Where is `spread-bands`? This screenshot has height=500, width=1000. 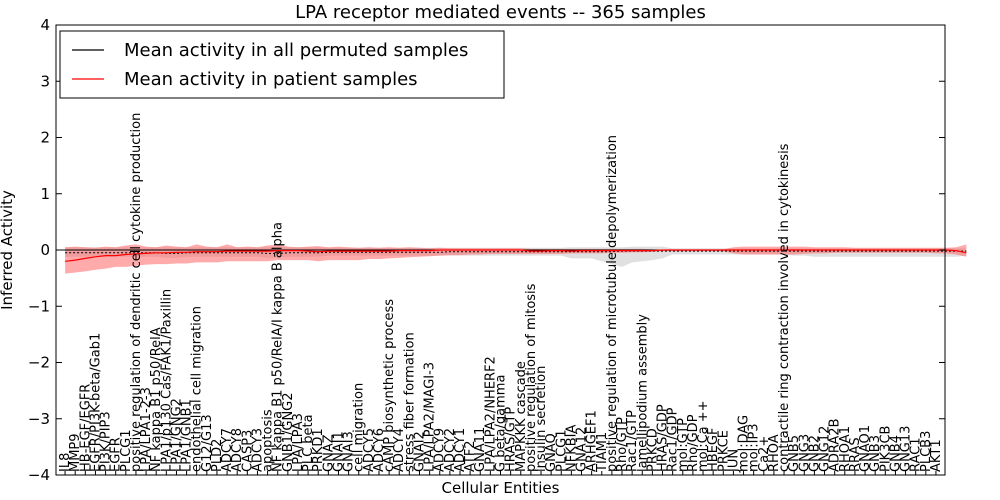 spread-bands is located at coordinates (516, 259).